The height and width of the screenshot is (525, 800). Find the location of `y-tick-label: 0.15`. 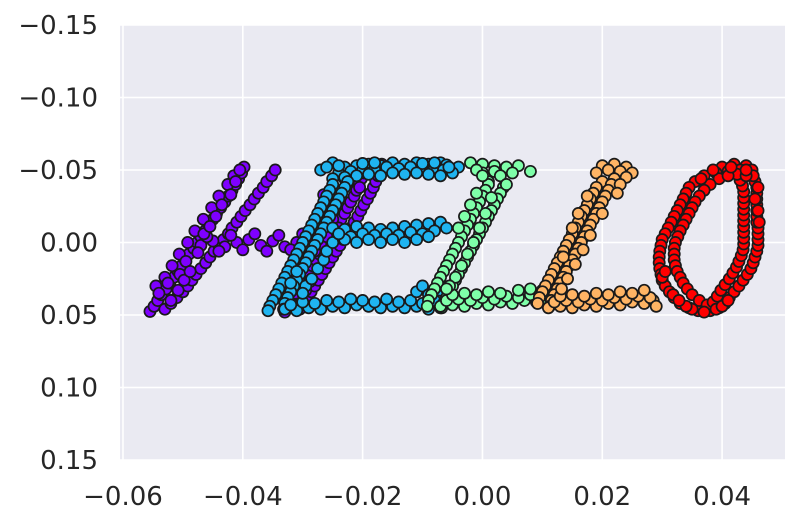

y-tick-label: 0.15 is located at coordinates (69, 461).